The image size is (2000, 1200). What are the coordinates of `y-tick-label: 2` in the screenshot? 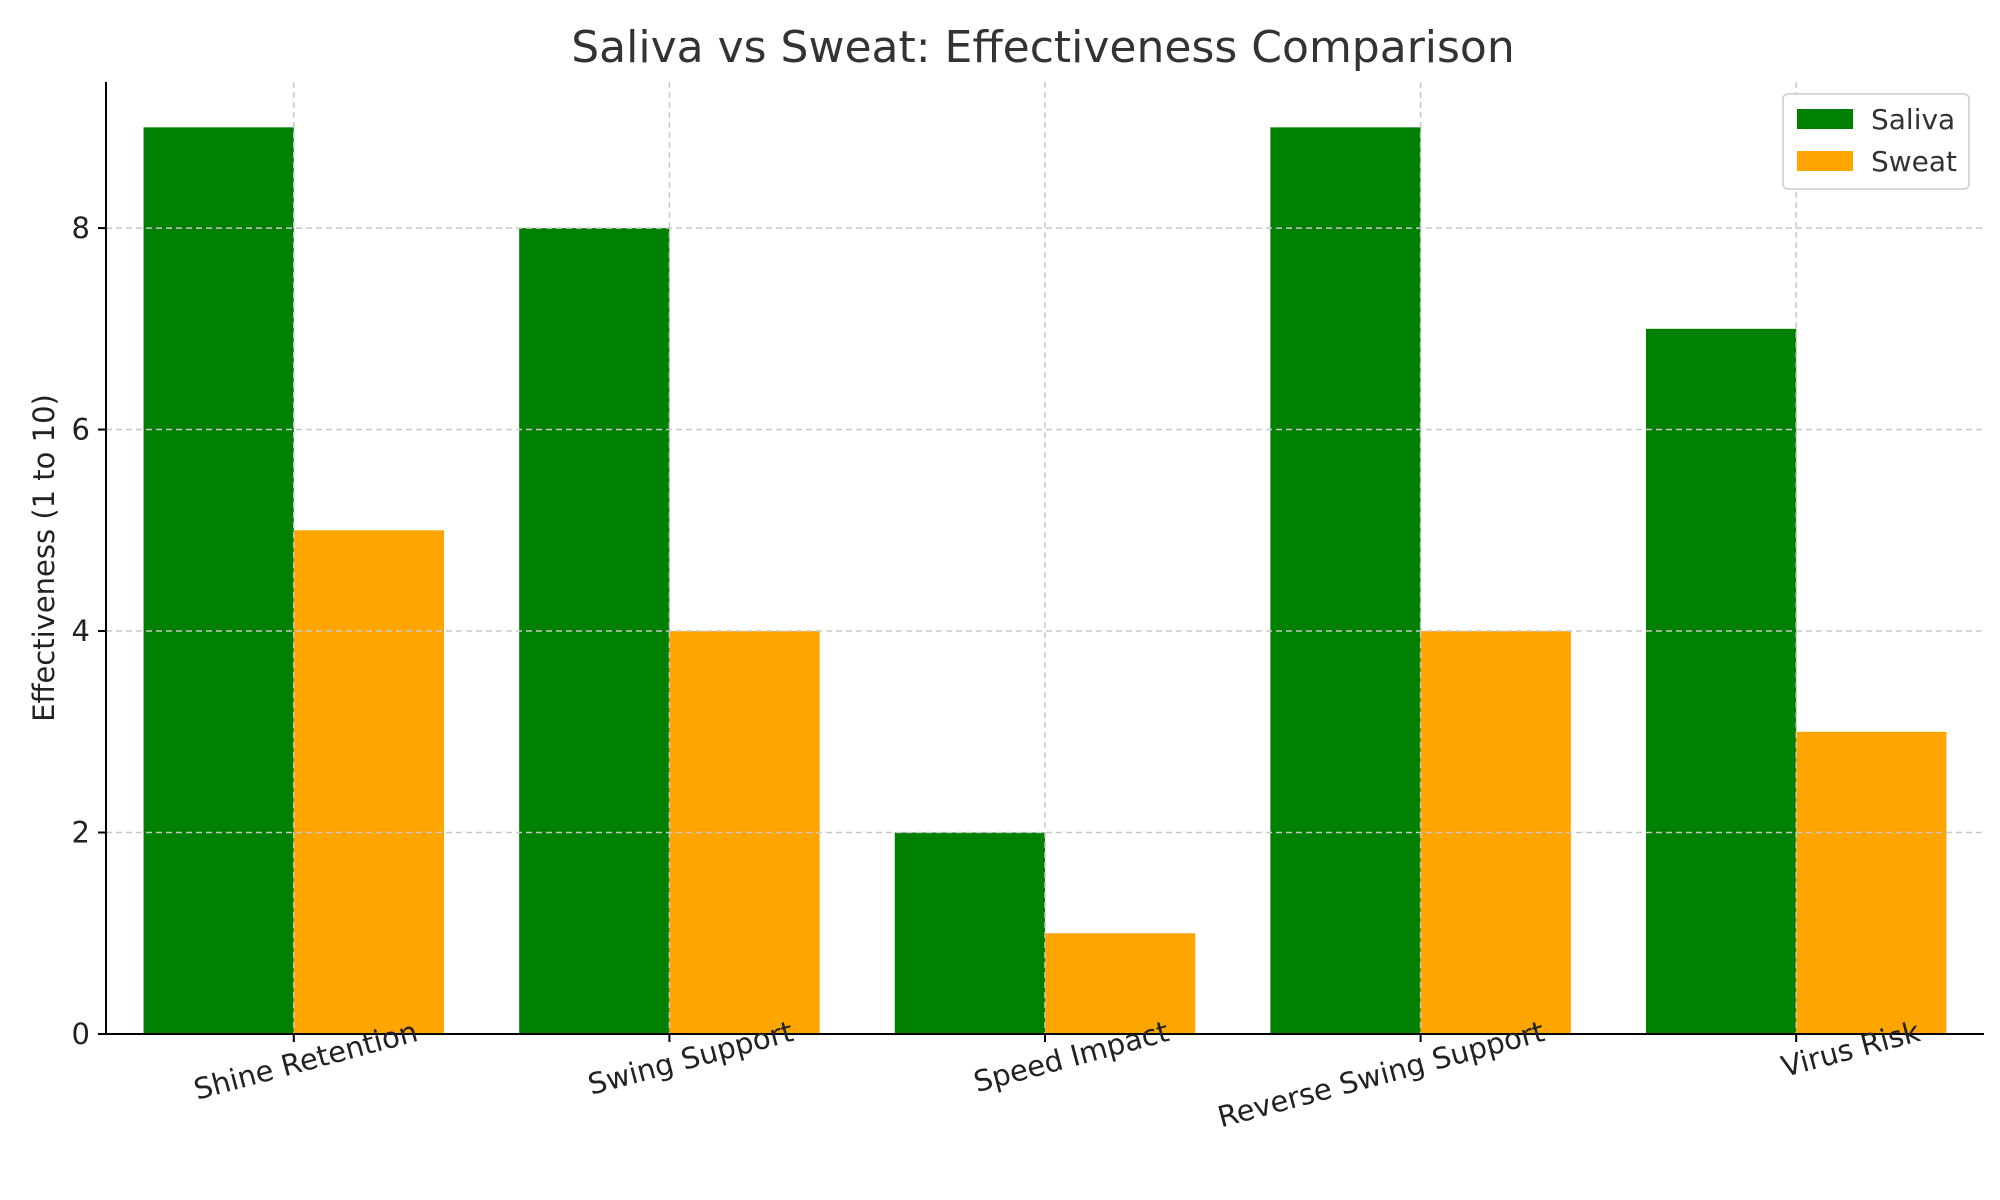 It's located at (81, 833).